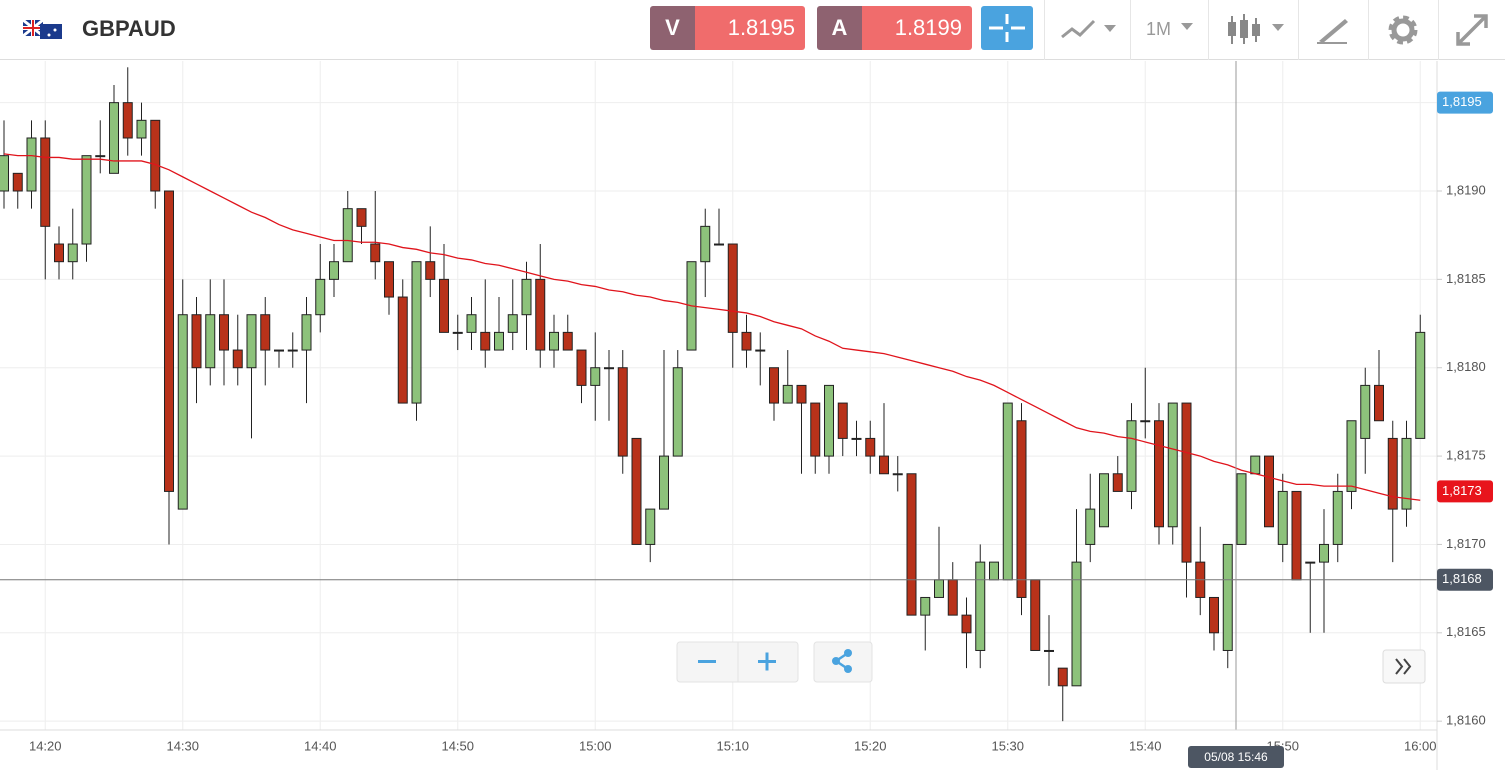 The image size is (1505, 770). Describe the element at coordinates (1093, 30) in the screenshot. I see `chart-type-button` at that location.